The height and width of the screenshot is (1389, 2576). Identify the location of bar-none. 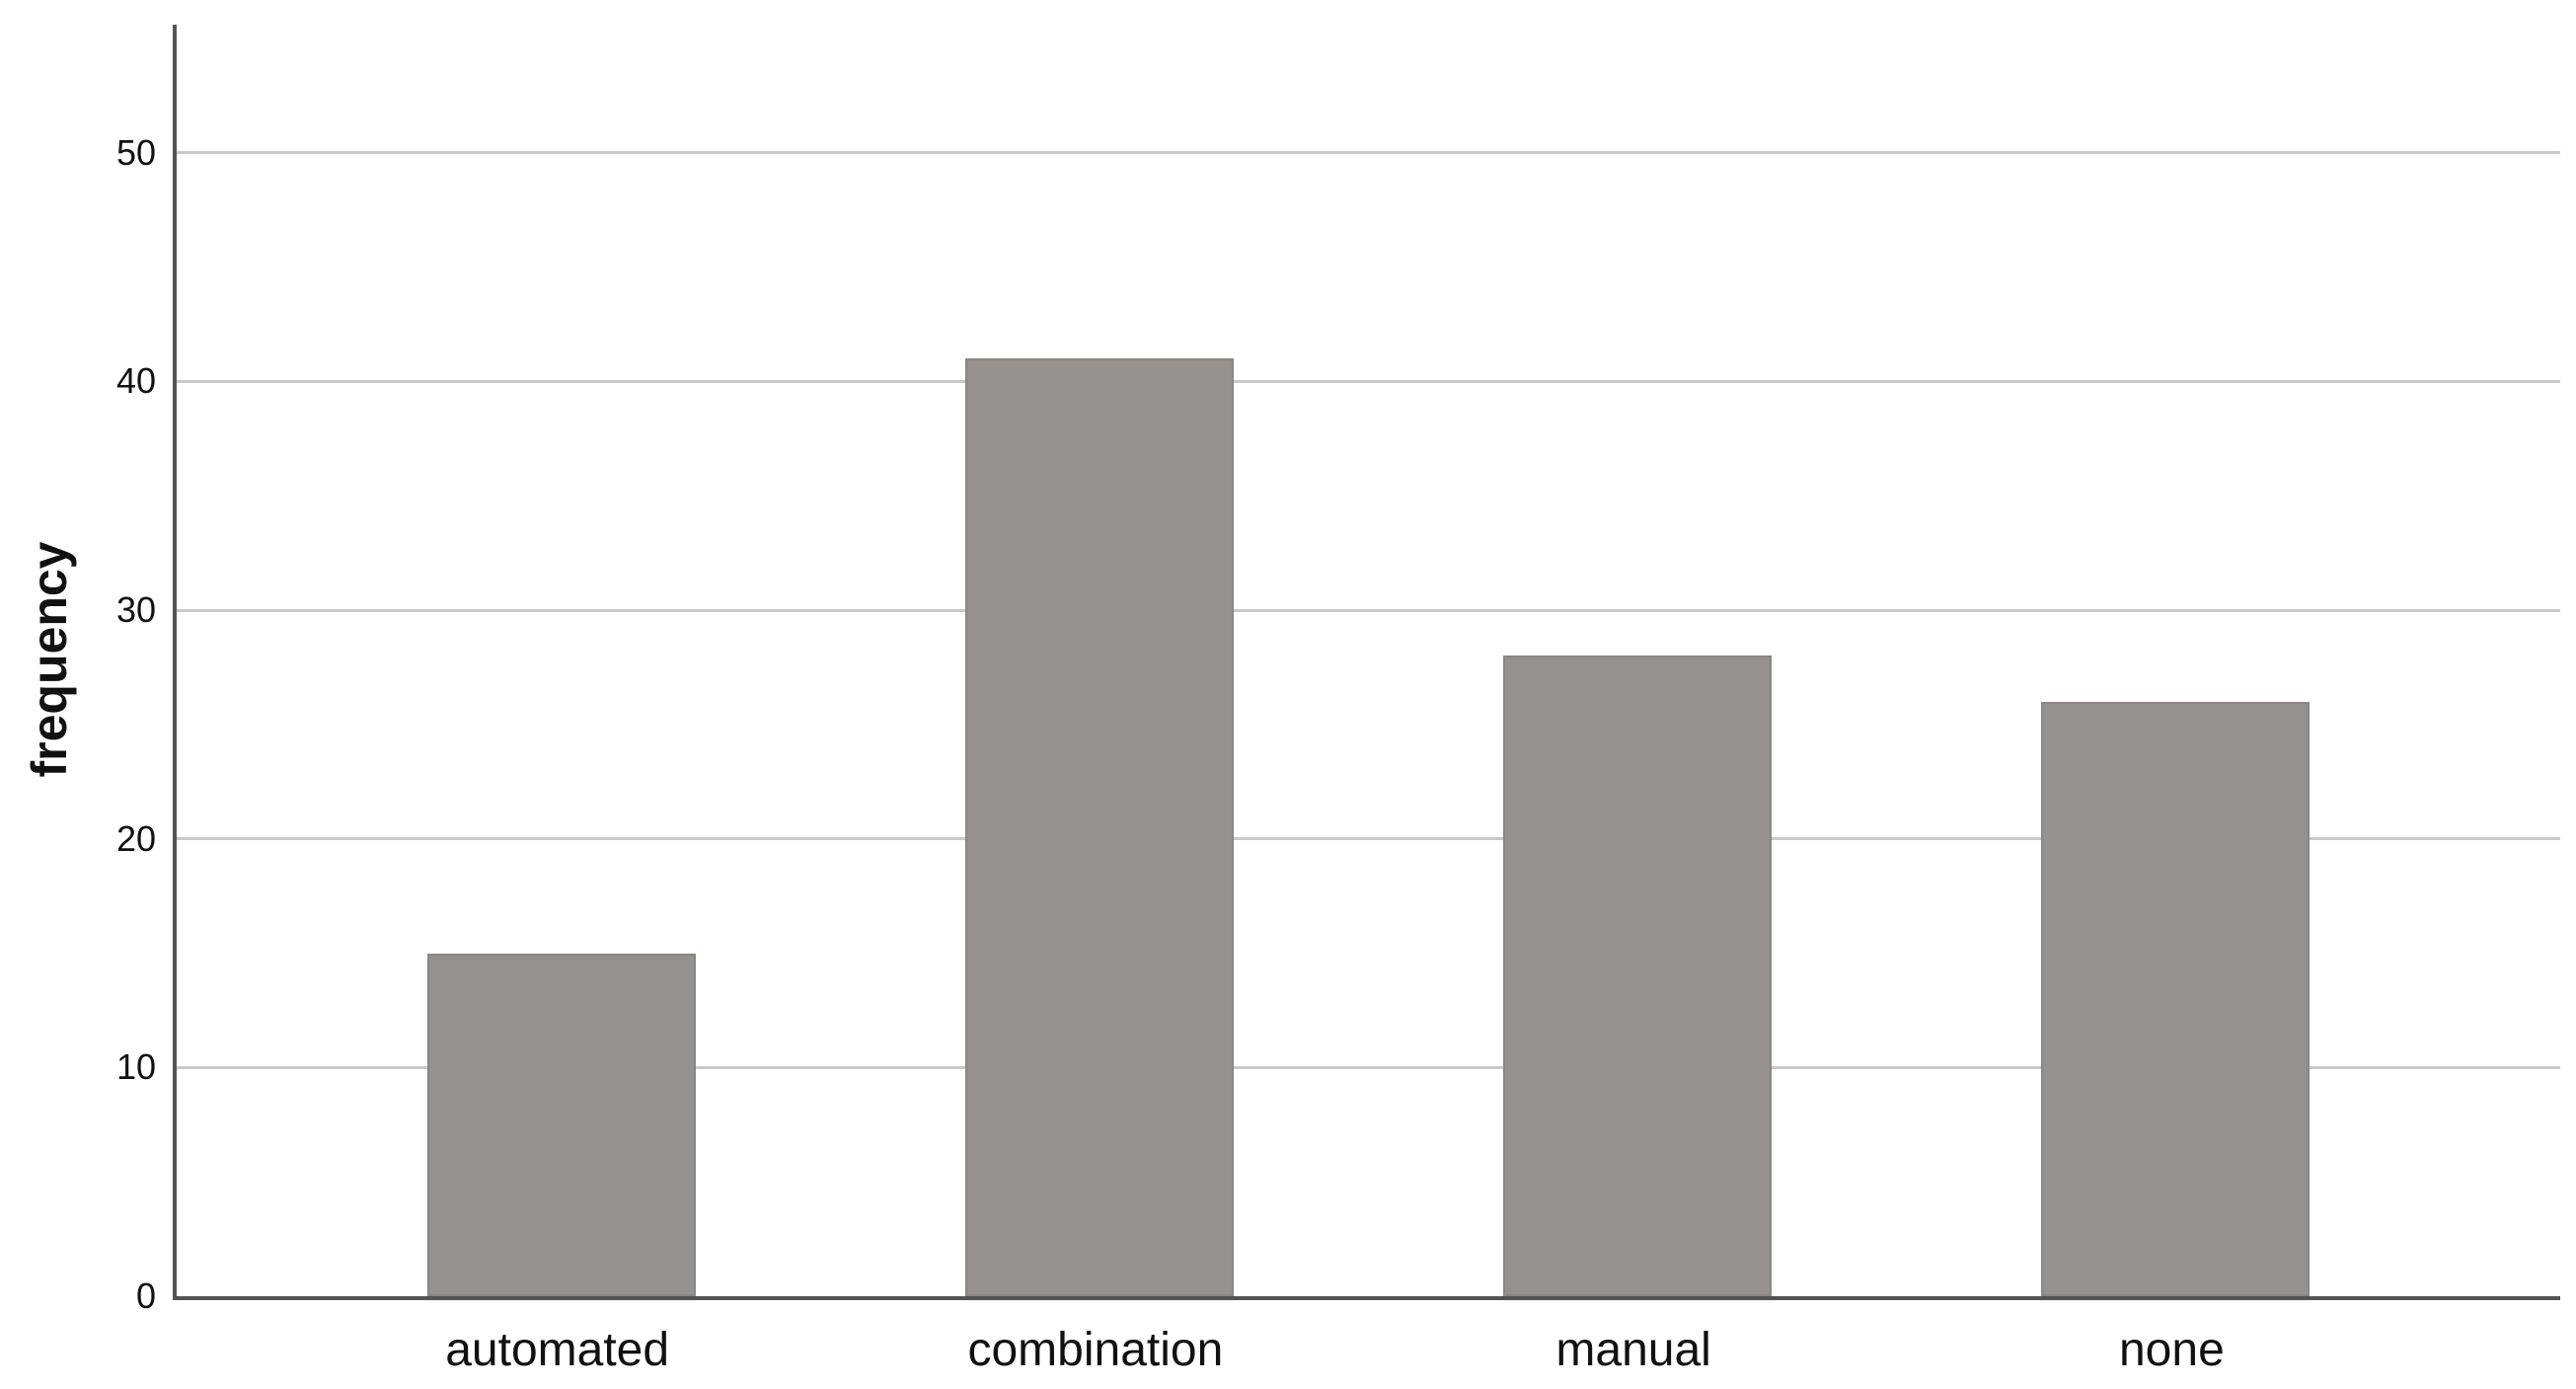
(2176, 999).